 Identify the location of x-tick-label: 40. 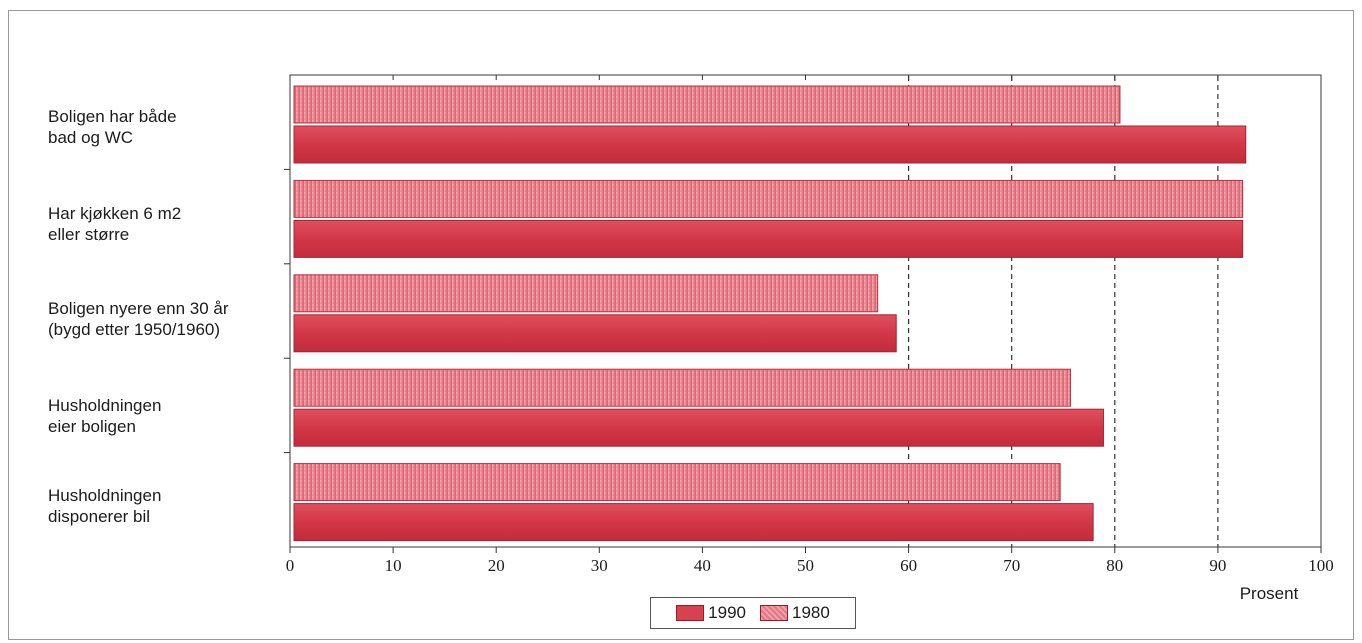
(702, 565).